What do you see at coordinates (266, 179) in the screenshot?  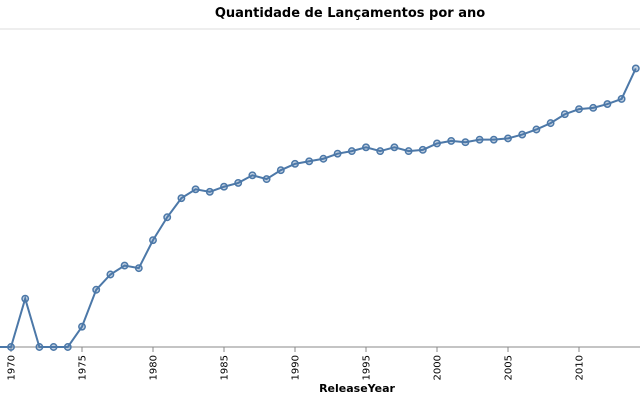 I see `data-point-1988` at bounding box center [266, 179].